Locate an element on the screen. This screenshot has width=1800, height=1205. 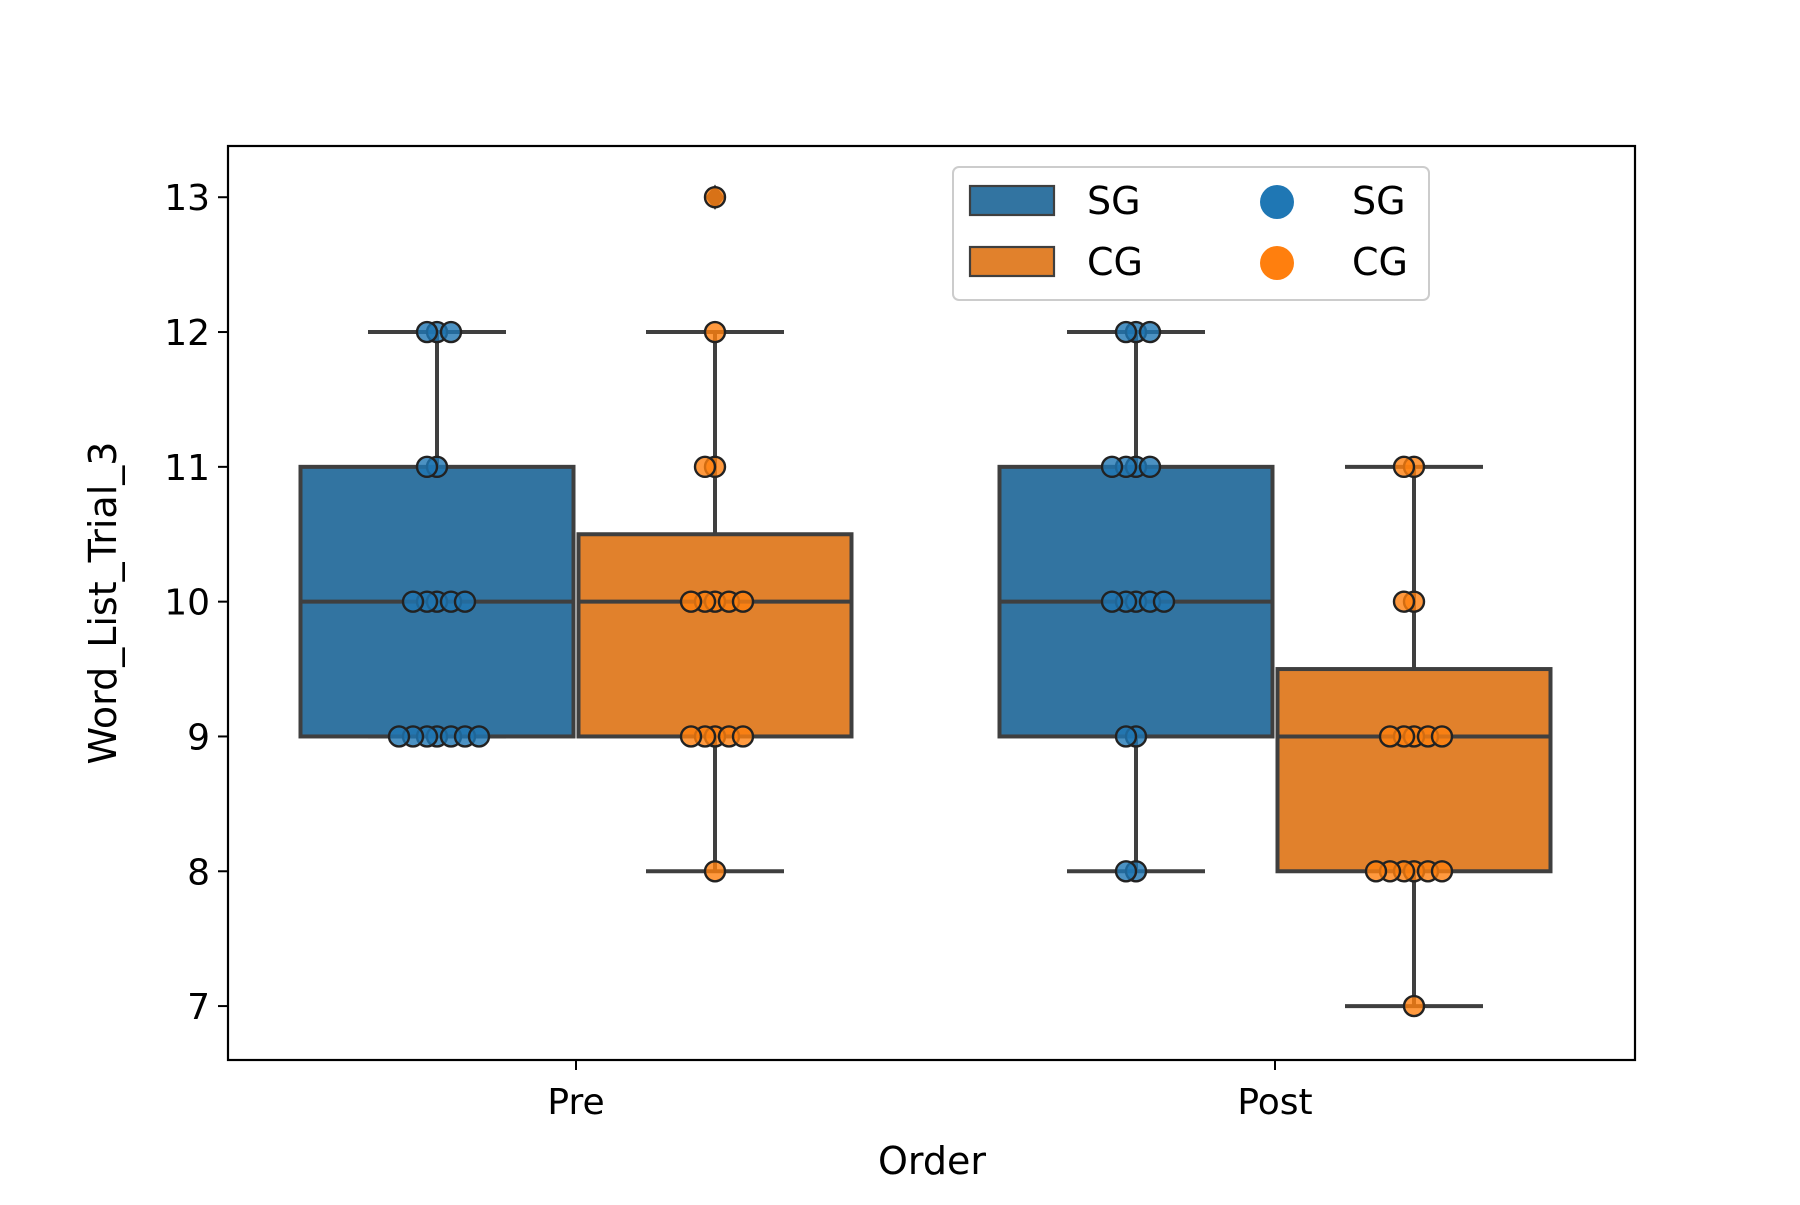
points-post-cg is located at coordinates (1409, 736).